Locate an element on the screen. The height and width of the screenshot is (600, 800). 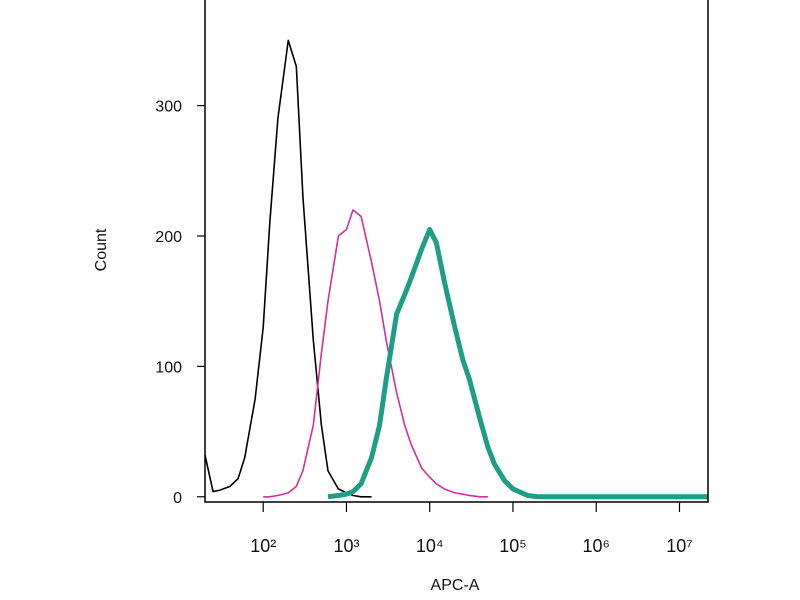
x-tick-label: 10⁶ is located at coordinates (596, 546).